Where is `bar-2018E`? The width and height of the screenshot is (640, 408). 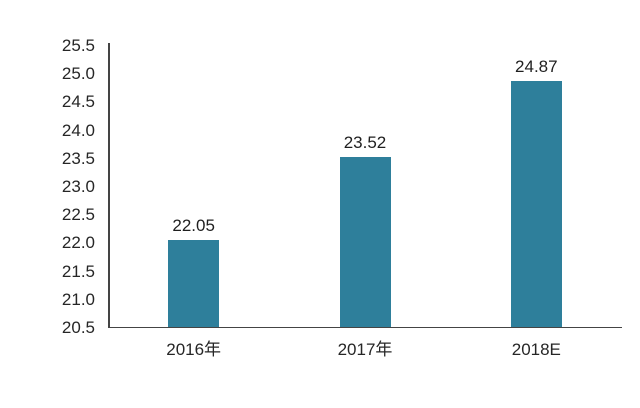 bar-2018E is located at coordinates (536, 203).